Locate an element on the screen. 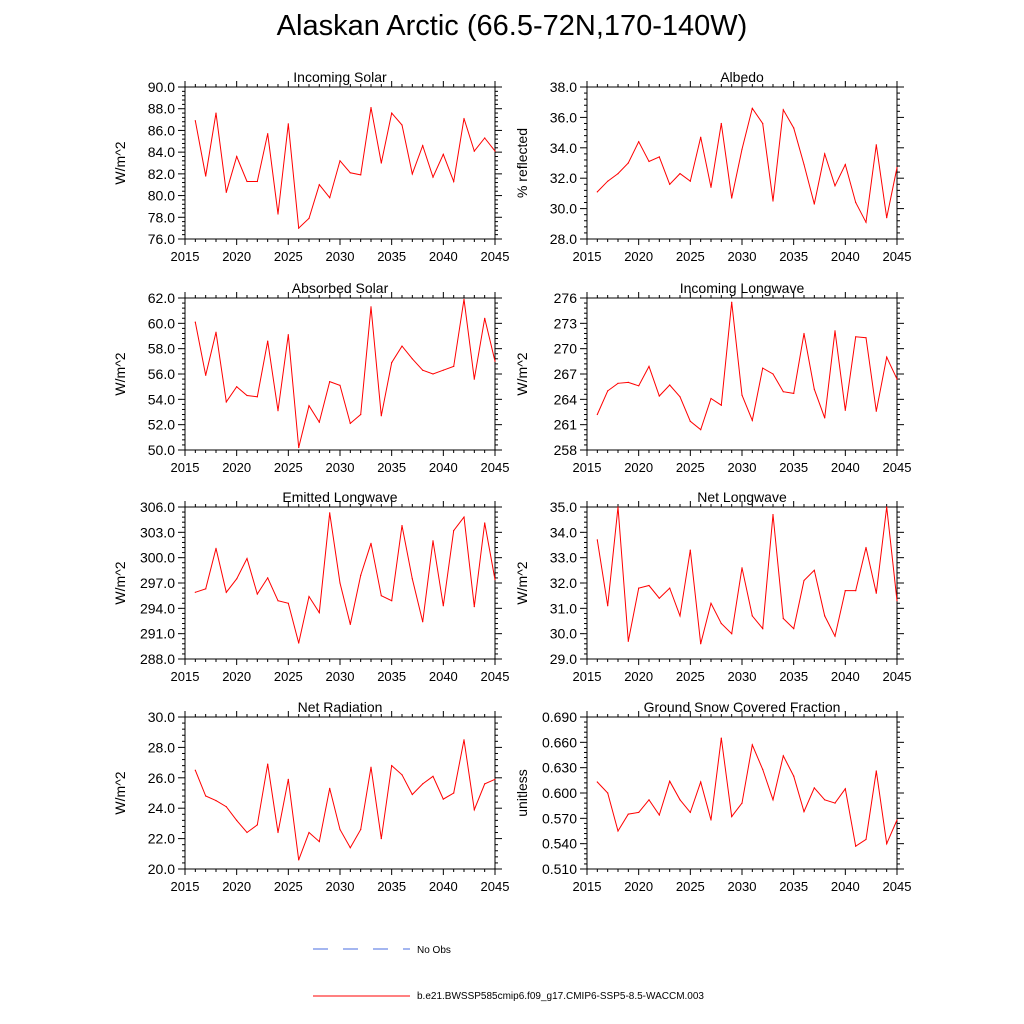 This screenshot has width=1024, height=1024. chart-2-xtick-label: 2025 is located at coordinates (690, 256).